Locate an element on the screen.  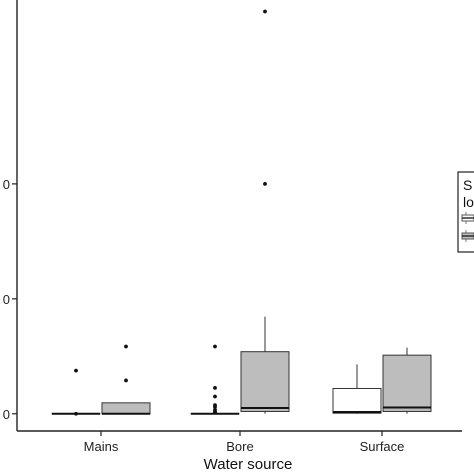
legend-title-line-2: lo is located at coordinates (468, 202).